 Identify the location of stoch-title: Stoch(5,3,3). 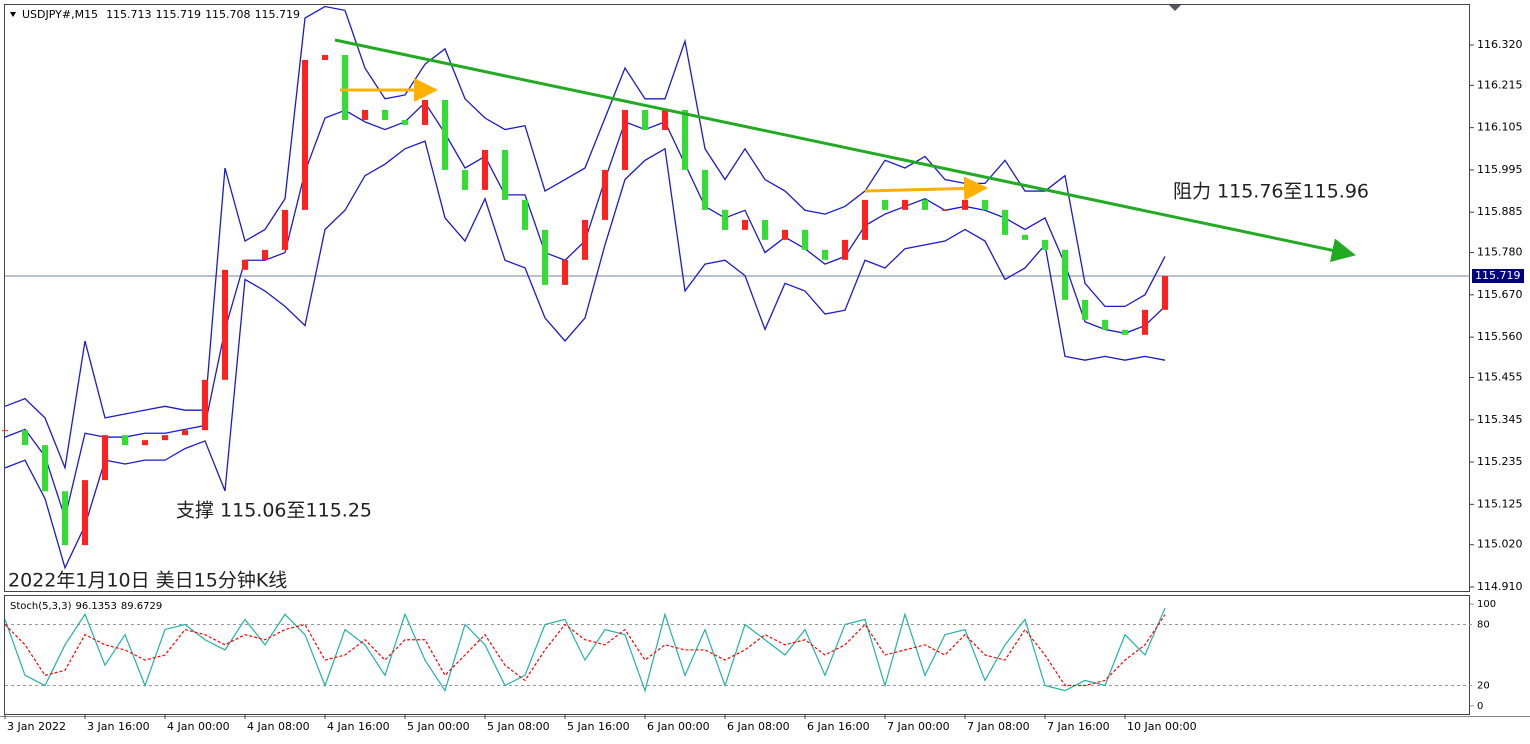
(41, 606).